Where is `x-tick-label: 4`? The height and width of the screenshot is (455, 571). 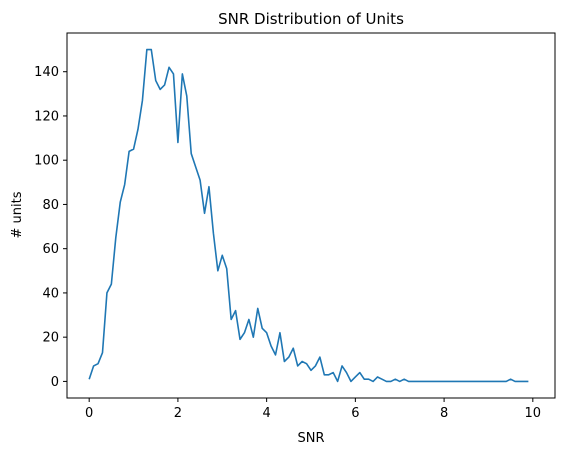
x-tick-label: 4 is located at coordinates (266, 413).